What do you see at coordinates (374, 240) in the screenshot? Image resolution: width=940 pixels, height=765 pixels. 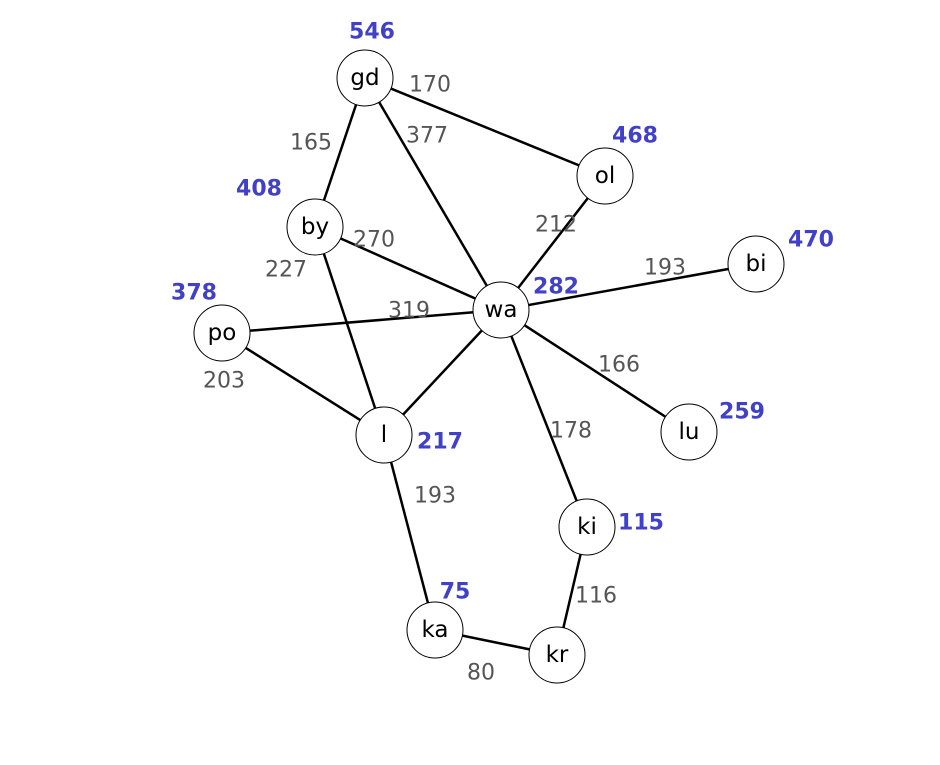 I see `edge-weight-by-wa: 270` at bounding box center [374, 240].